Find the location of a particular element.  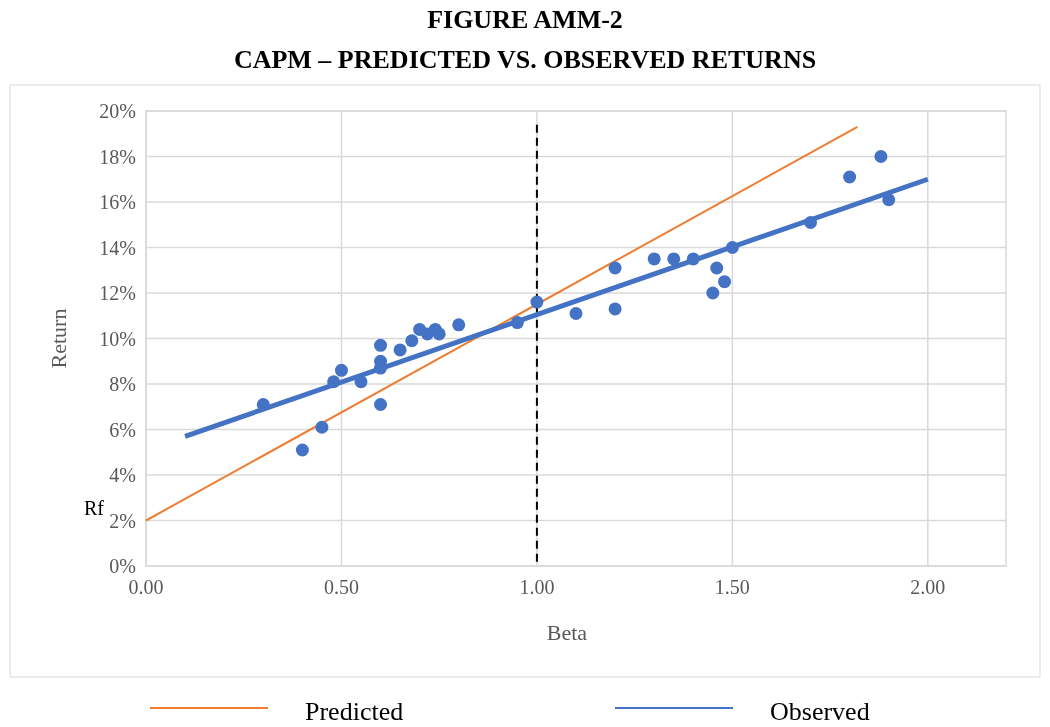

x-tick-label: 2.00 is located at coordinates (928, 587).